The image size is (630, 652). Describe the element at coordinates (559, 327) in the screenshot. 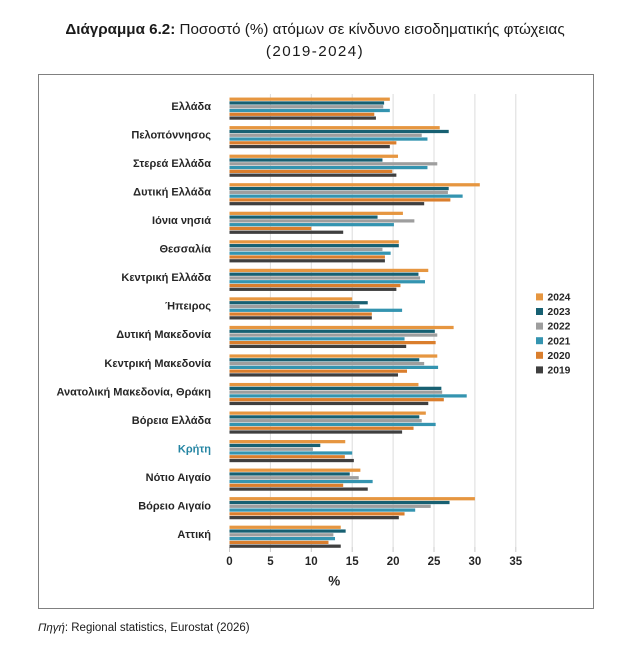

I see `svg-text: 2022` at that location.